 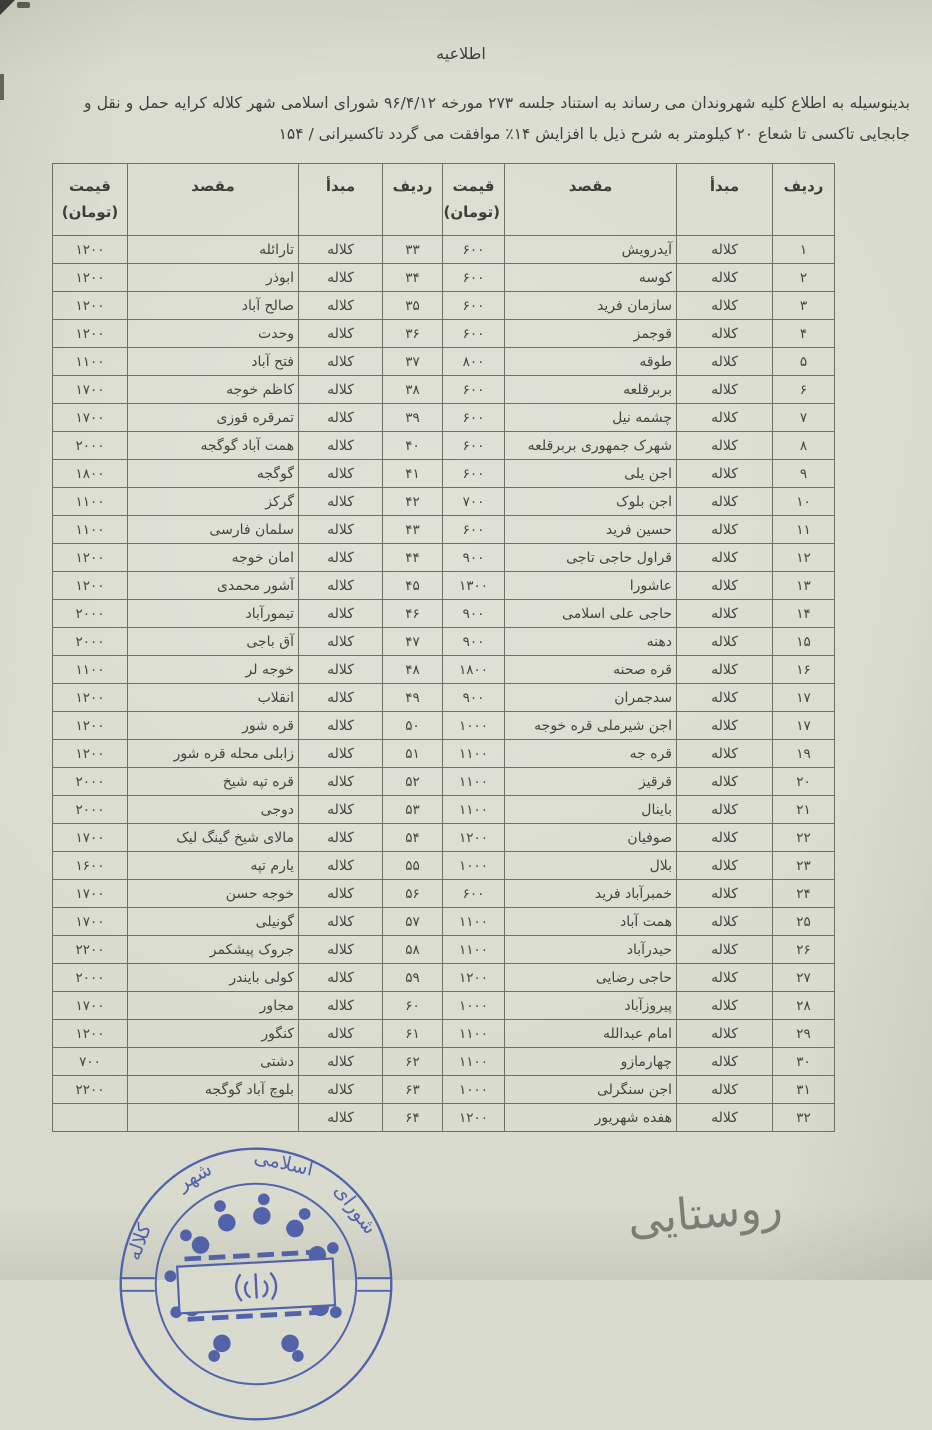 I want to click on destination-cell: آیدرویش, so click(x=590, y=249).